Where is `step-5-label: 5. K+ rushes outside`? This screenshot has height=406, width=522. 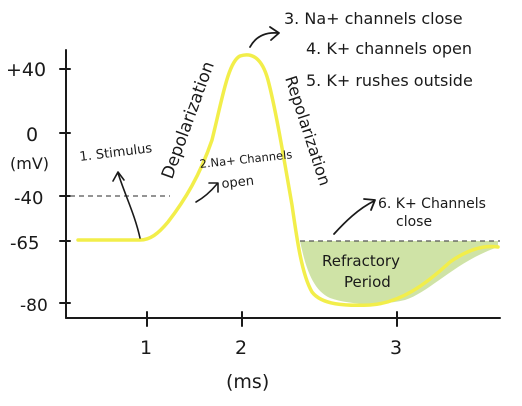 step-5-label: 5. K+ rushes outside is located at coordinates (389, 80).